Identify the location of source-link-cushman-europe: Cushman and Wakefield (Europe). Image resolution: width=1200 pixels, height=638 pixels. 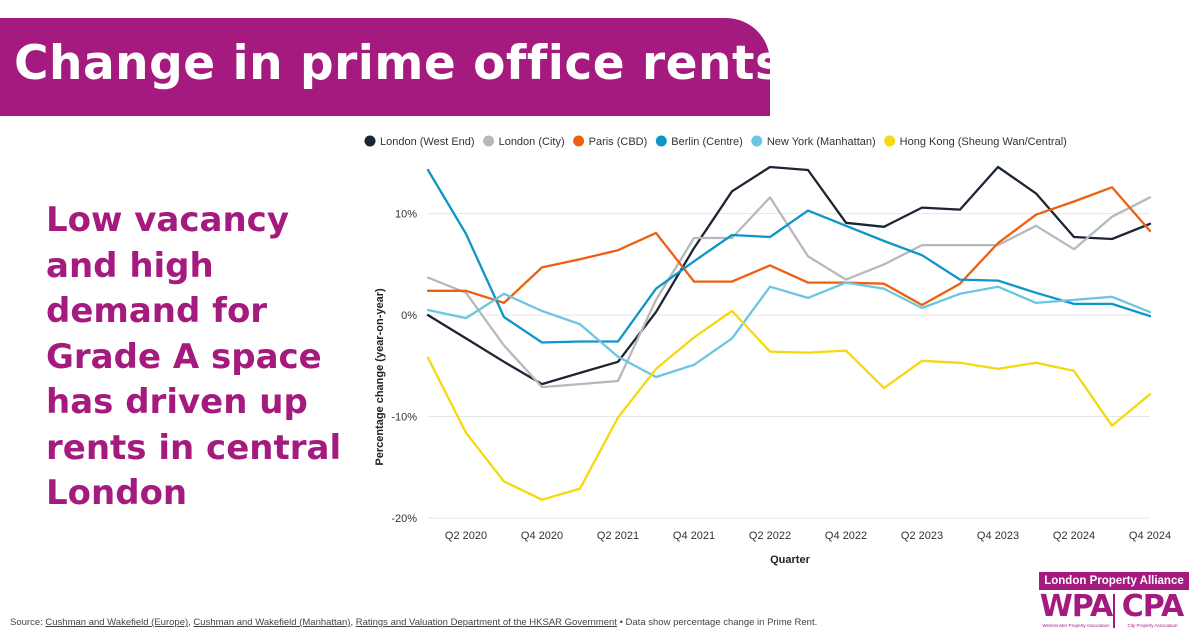
(117, 622).